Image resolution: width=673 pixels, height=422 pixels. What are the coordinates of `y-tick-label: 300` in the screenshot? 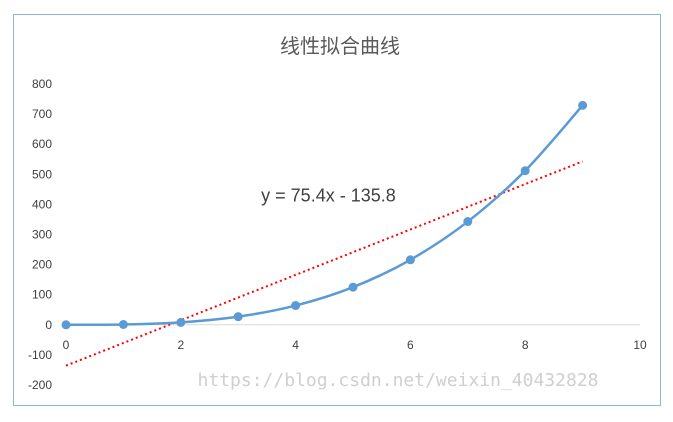 It's located at (42, 235).